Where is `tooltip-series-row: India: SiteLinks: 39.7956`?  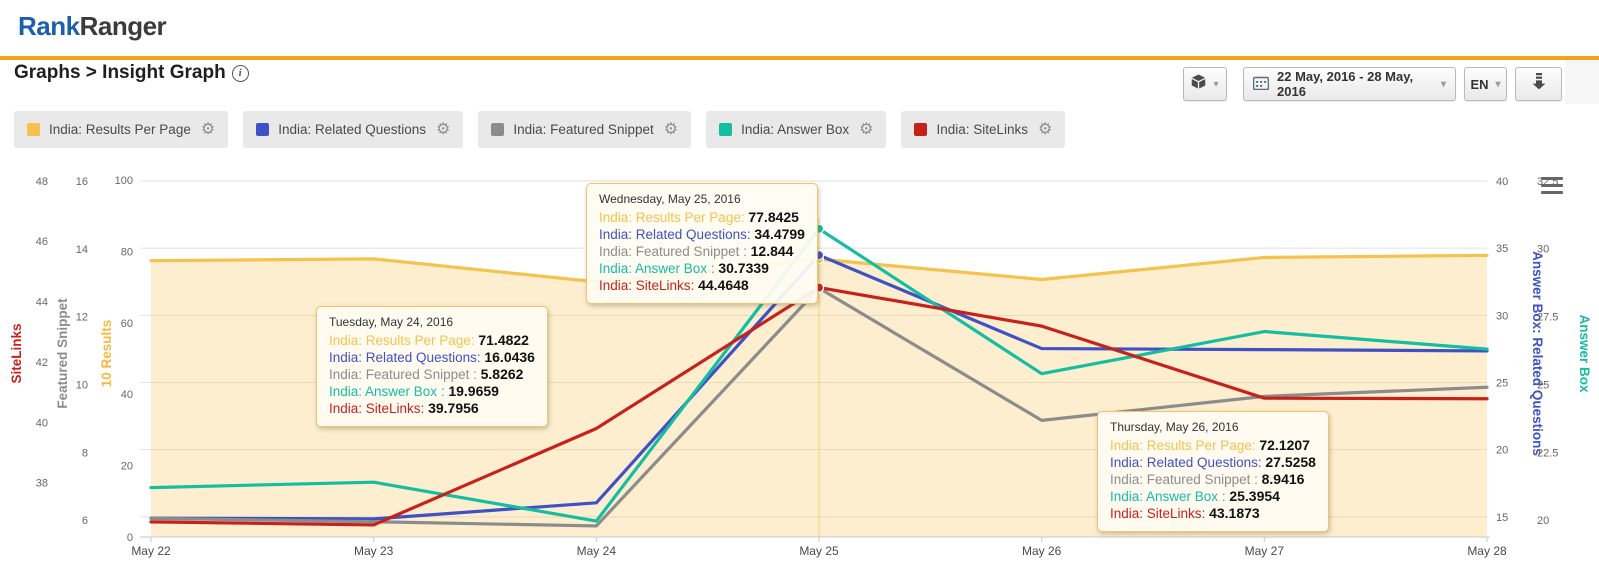
tooltip-series-row: India: SiteLinks: 39.7956 is located at coordinates (432, 408).